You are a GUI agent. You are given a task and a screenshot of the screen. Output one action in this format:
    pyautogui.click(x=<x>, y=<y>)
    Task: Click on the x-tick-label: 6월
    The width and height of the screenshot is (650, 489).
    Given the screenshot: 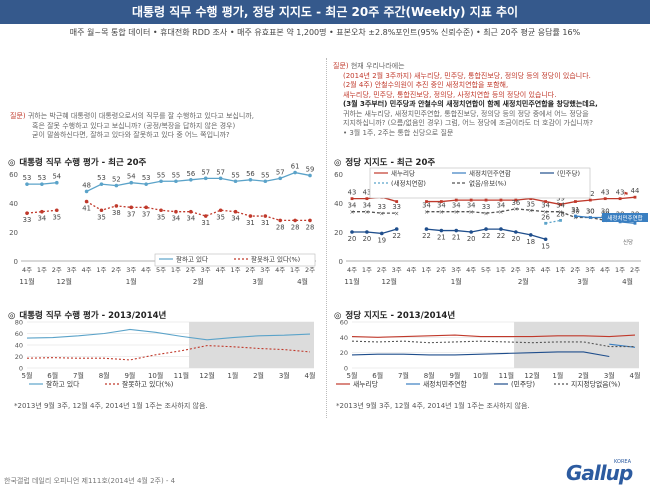 What is the action you would take?
    pyautogui.click(x=52, y=375)
    